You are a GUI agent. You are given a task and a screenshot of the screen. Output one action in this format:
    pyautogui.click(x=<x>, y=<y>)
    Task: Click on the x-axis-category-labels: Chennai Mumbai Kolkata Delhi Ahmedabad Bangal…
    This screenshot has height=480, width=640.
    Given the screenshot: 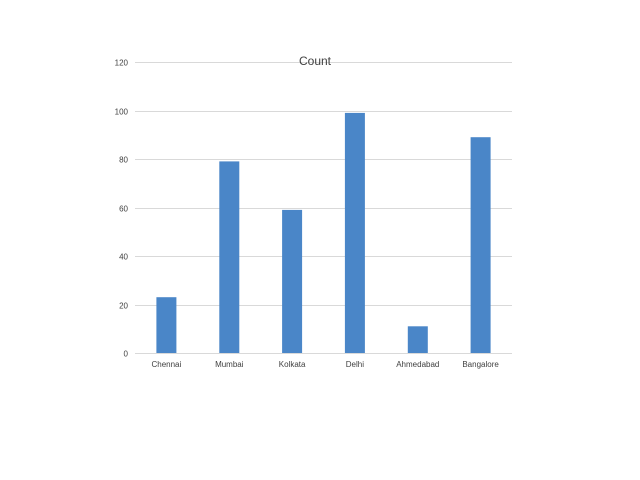 What is the action you would take?
    pyautogui.click(x=325, y=364)
    